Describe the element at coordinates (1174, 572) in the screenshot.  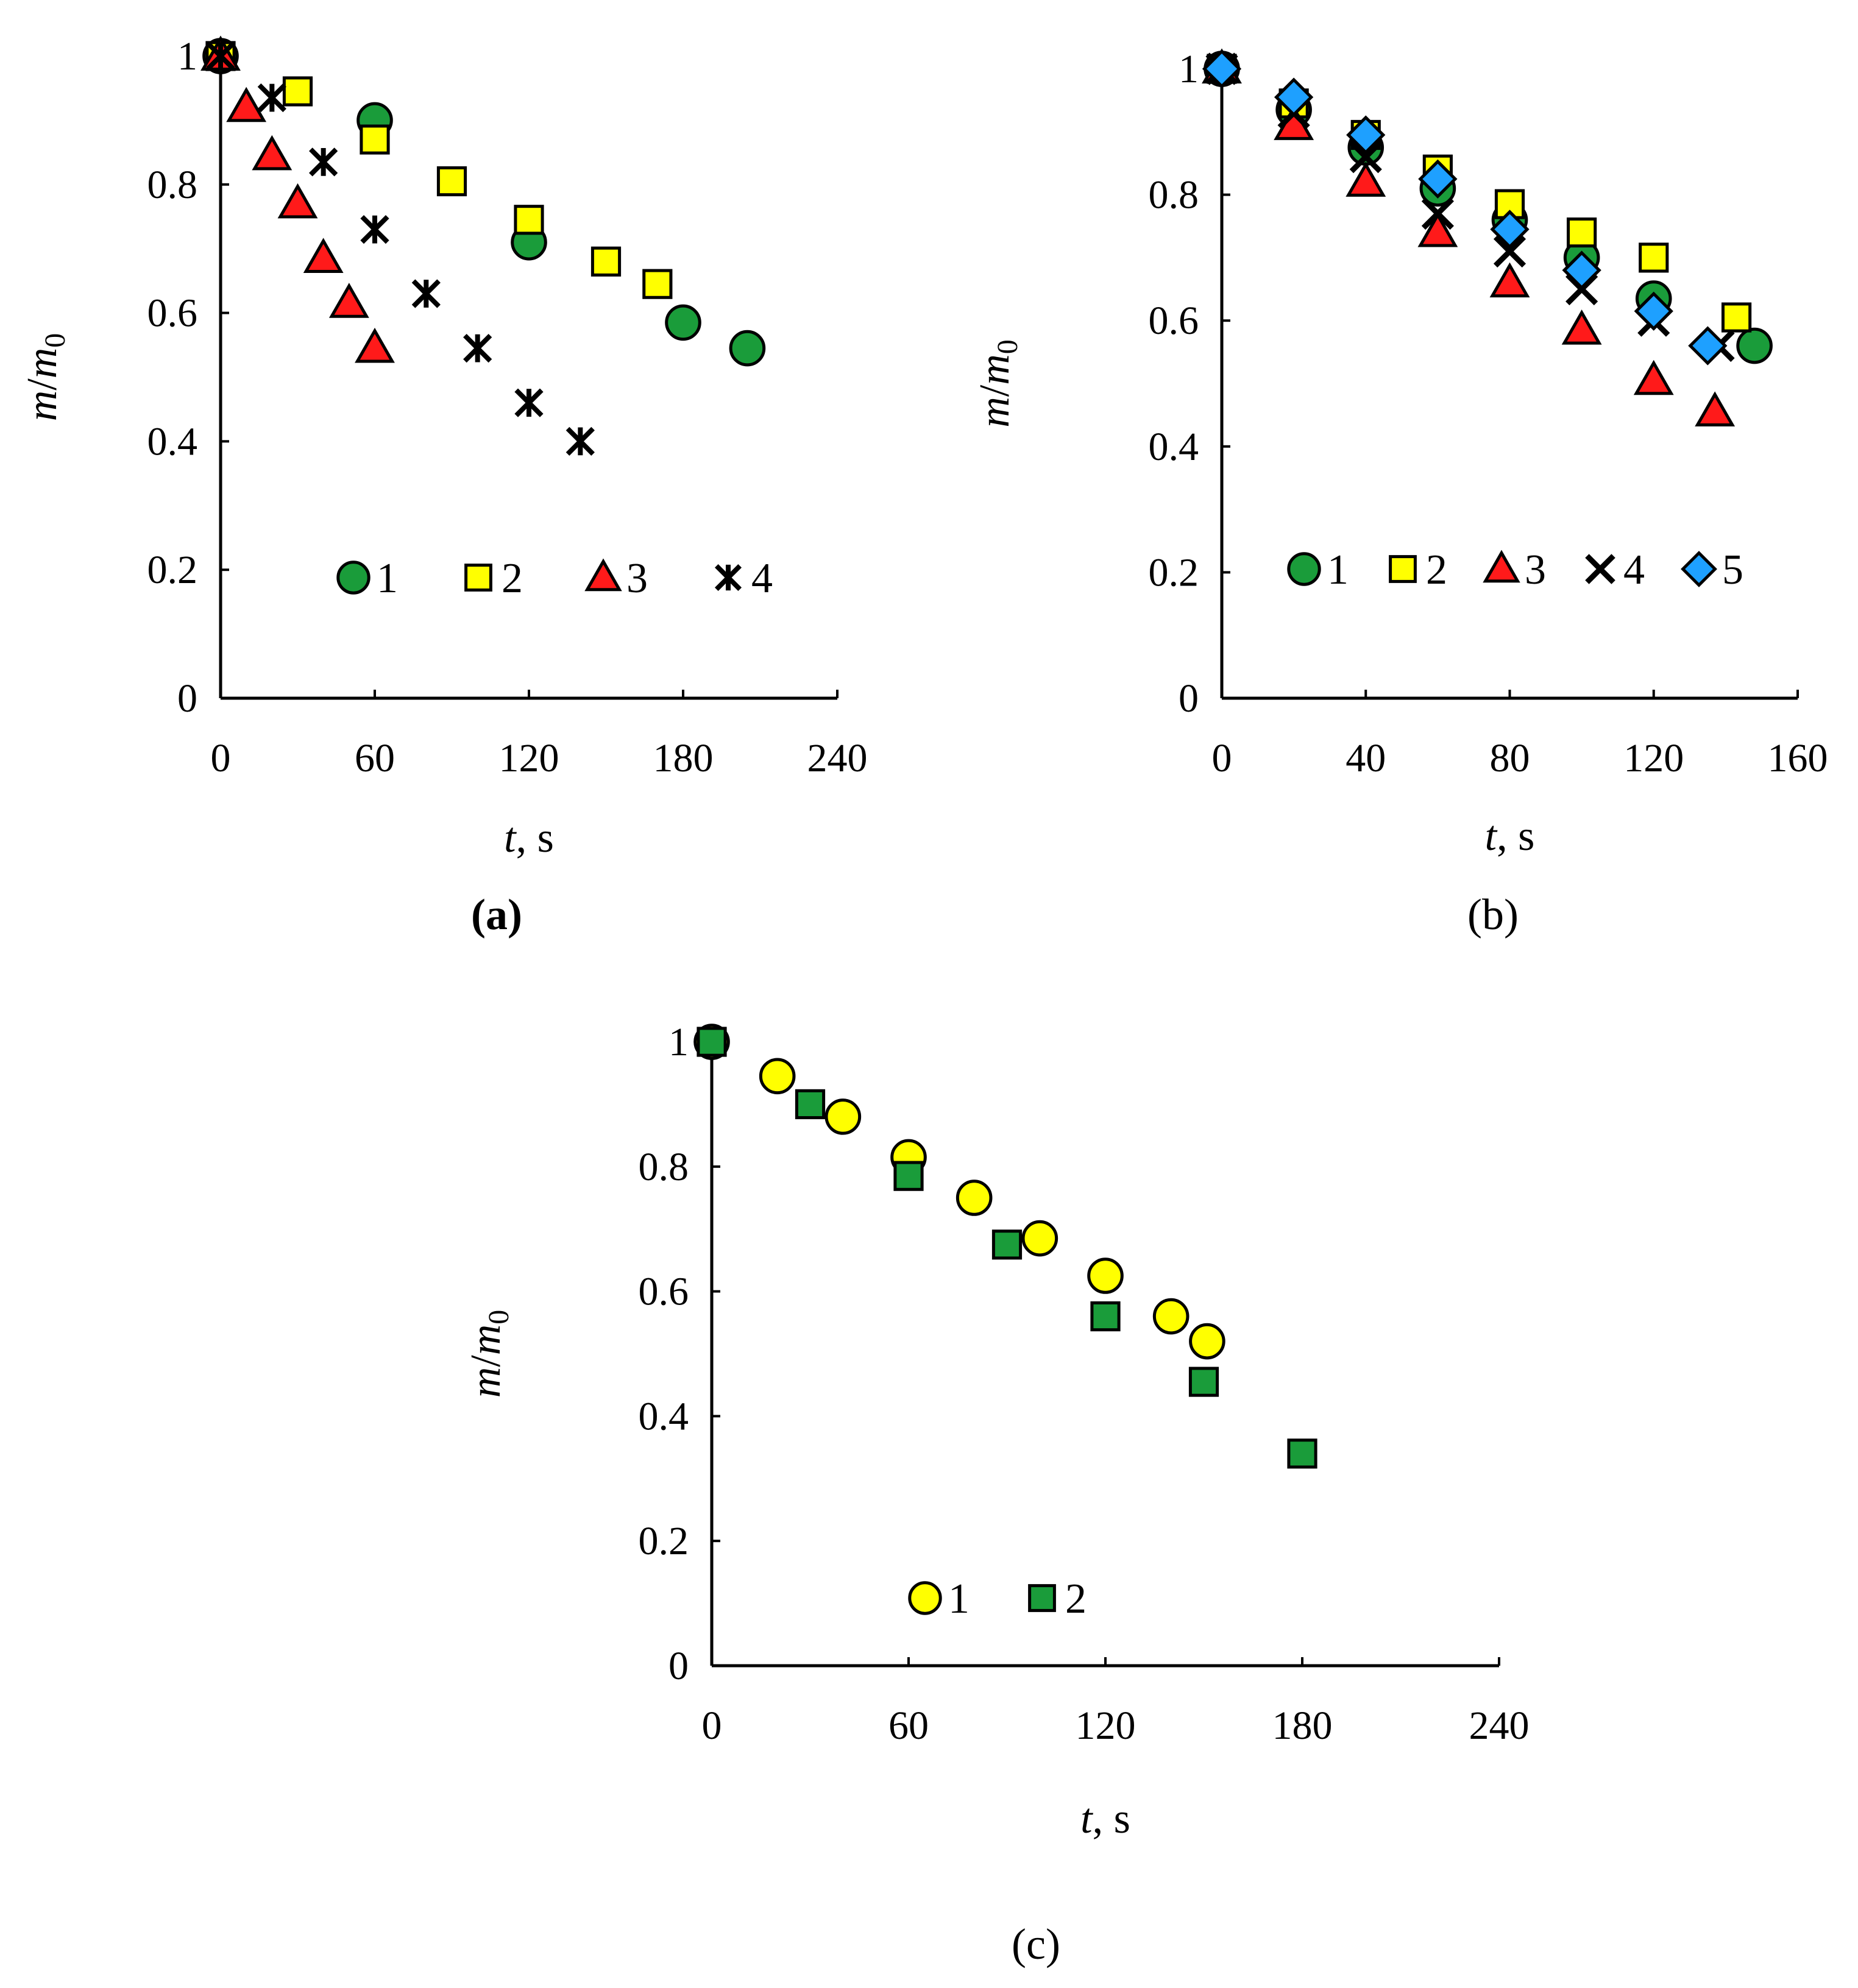
I see `y-tick-label-b: 0.2` at that location.